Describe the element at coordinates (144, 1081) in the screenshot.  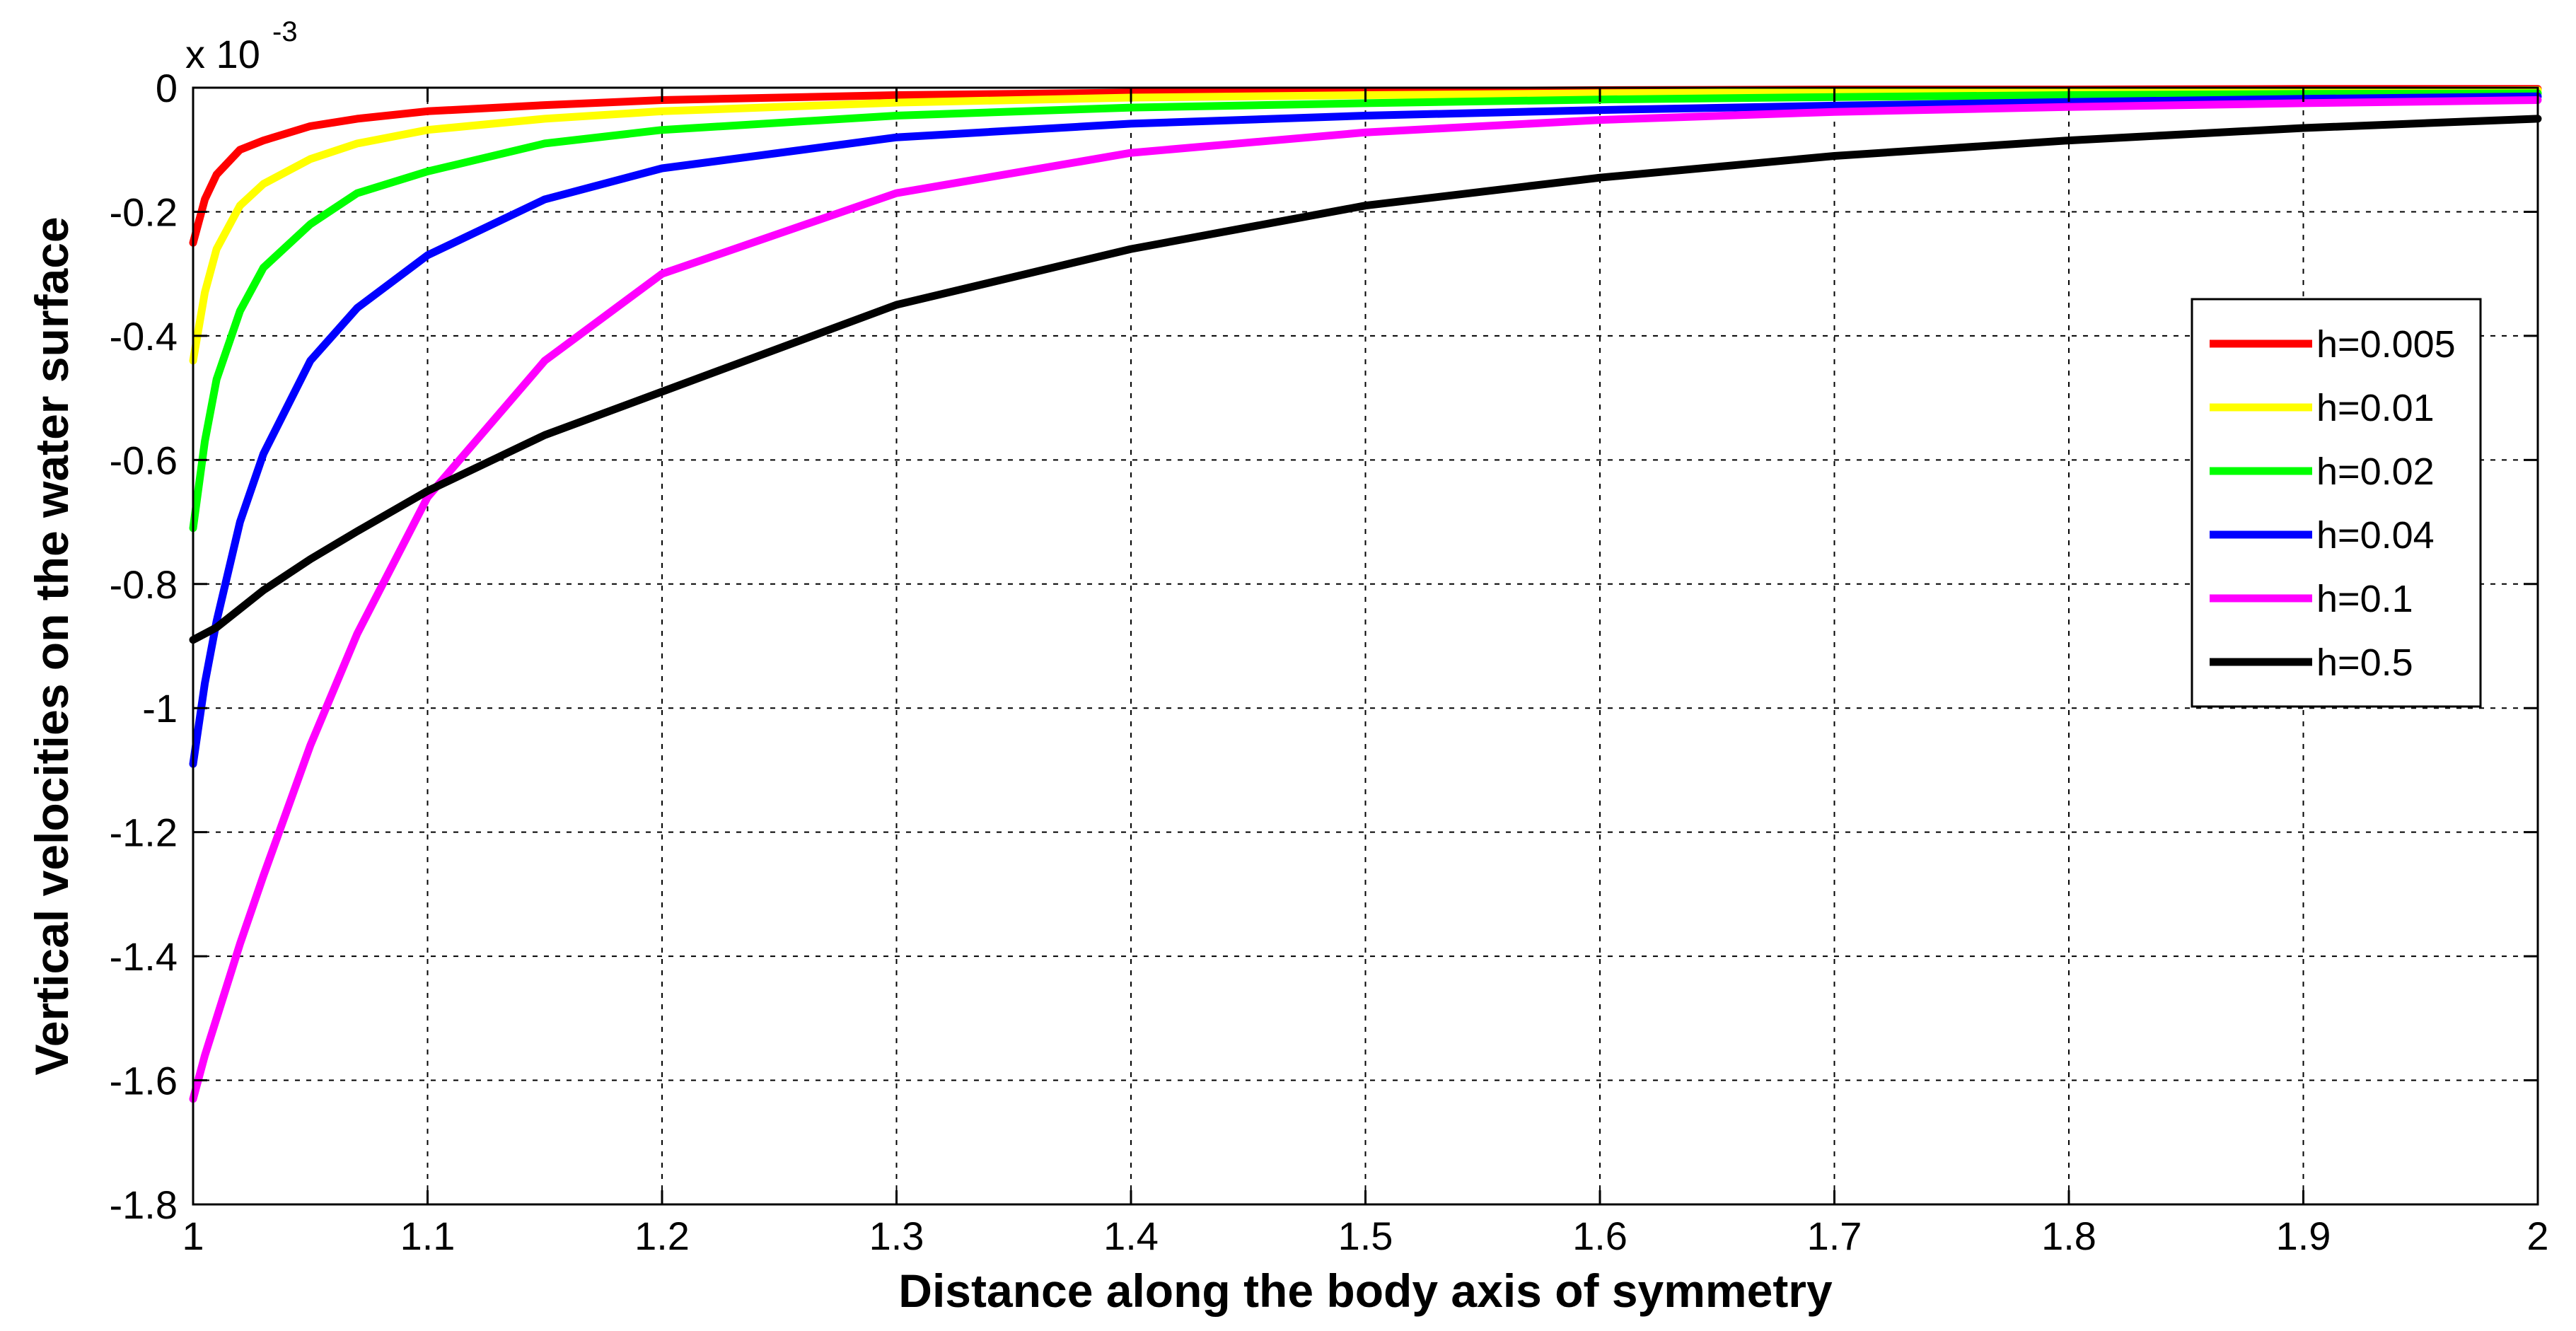
I see `y-tick-label: -1.6` at that location.